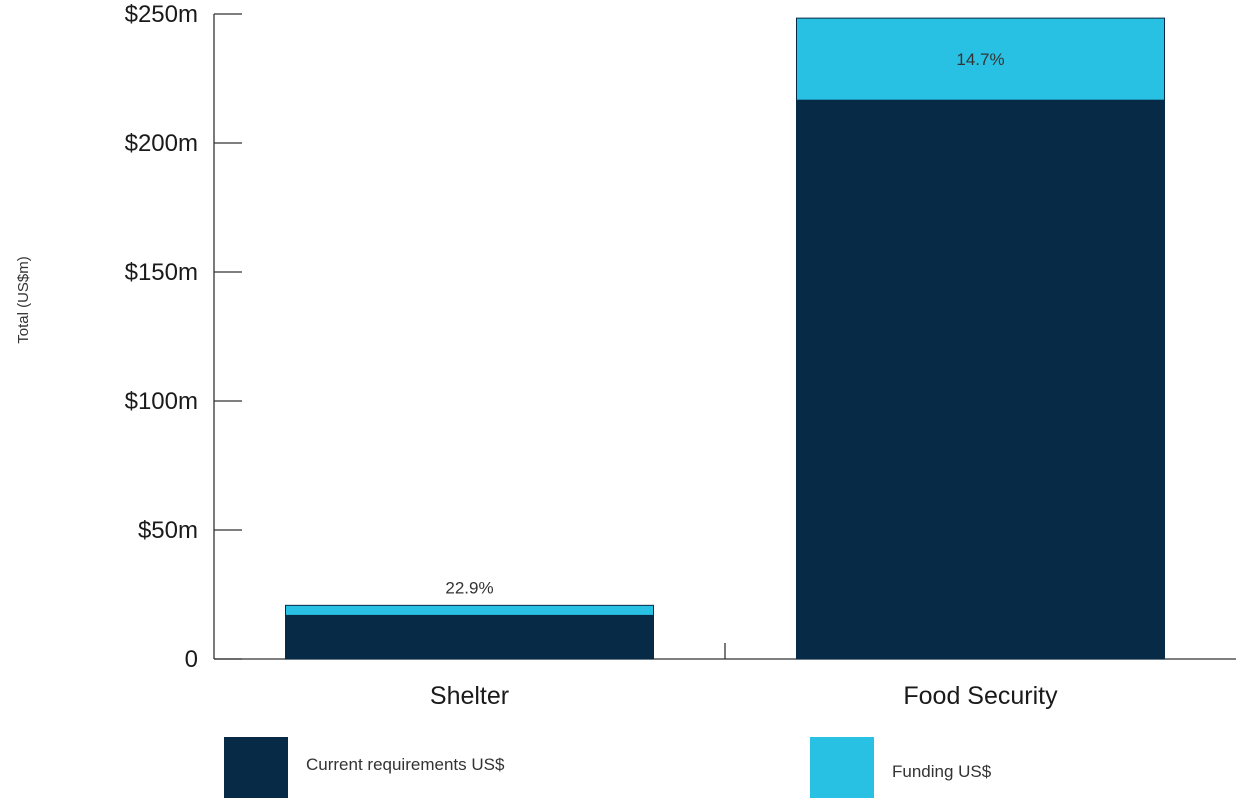  What do you see at coordinates (23, 300) in the screenshot?
I see `y-axis-title: Total (US$m)` at bounding box center [23, 300].